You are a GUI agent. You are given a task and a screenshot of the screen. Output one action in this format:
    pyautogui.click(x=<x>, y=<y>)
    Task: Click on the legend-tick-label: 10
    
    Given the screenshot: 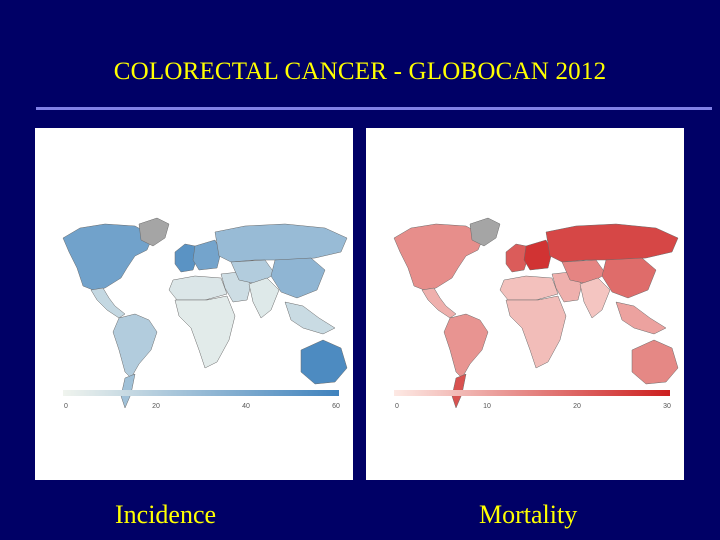 What is the action you would take?
    pyautogui.click(x=487, y=406)
    